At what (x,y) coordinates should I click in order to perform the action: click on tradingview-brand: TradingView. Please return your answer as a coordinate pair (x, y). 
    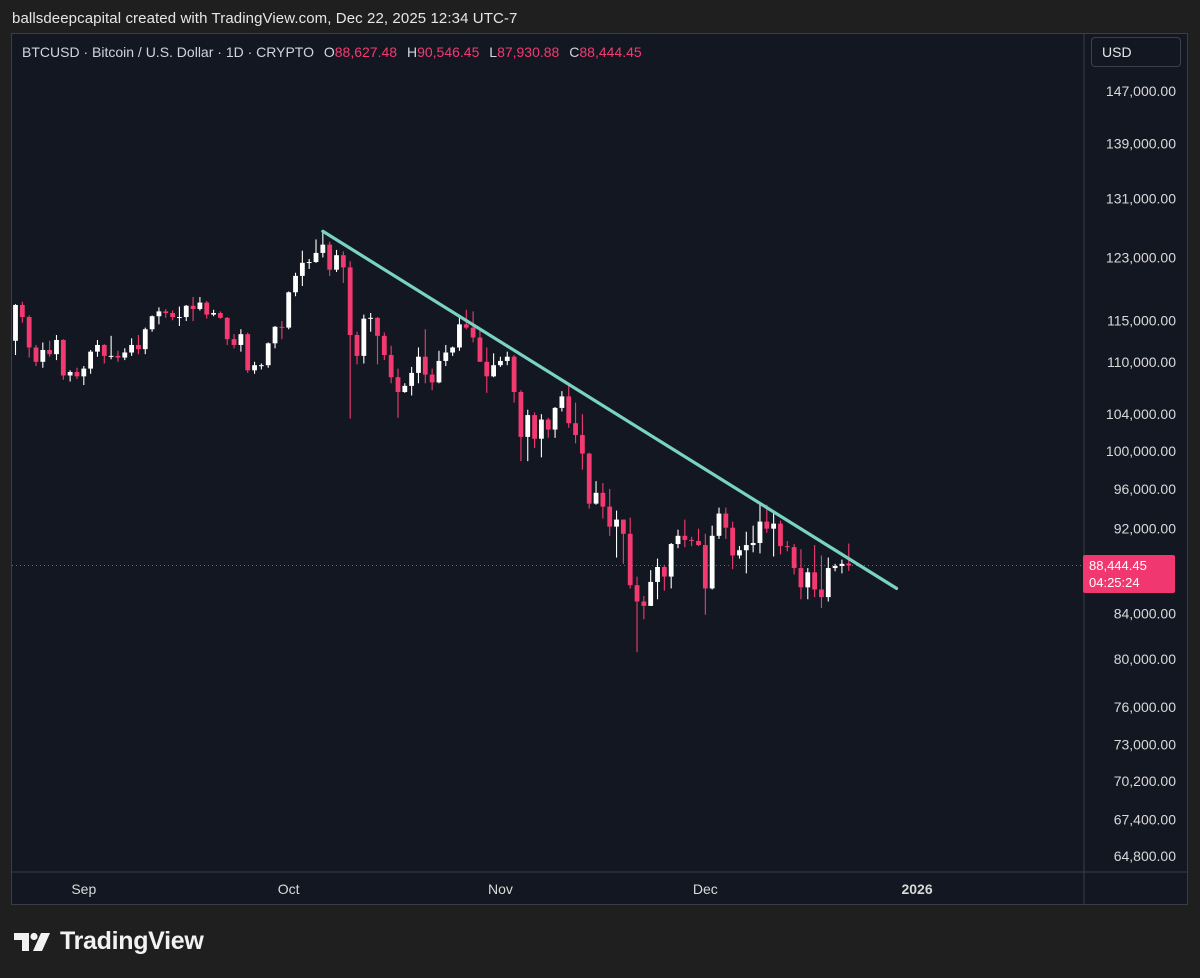
    Looking at the image, I should click on (109, 941).